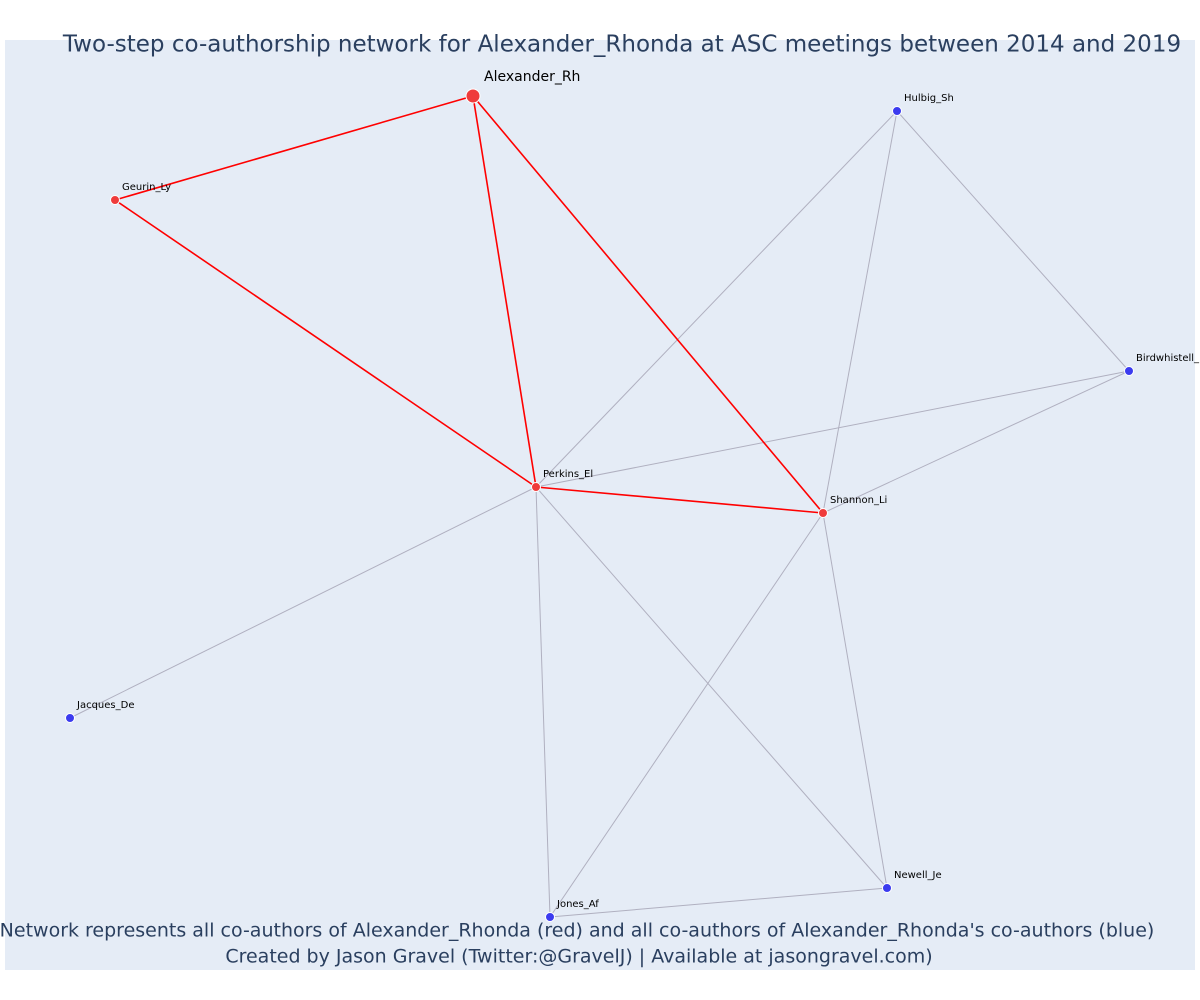 The height and width of the screenshot is (1000, 1200). I want to click on node-label: Jacques_De, so click(105, 705).